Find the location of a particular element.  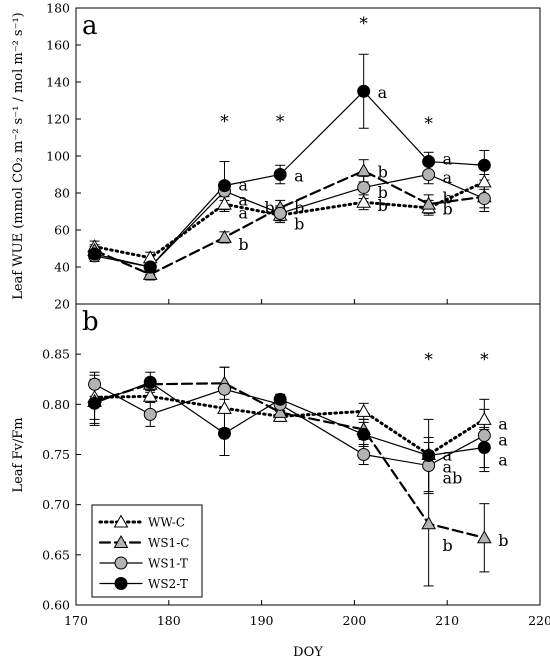

legend-box is located at coordinates (147, 551).